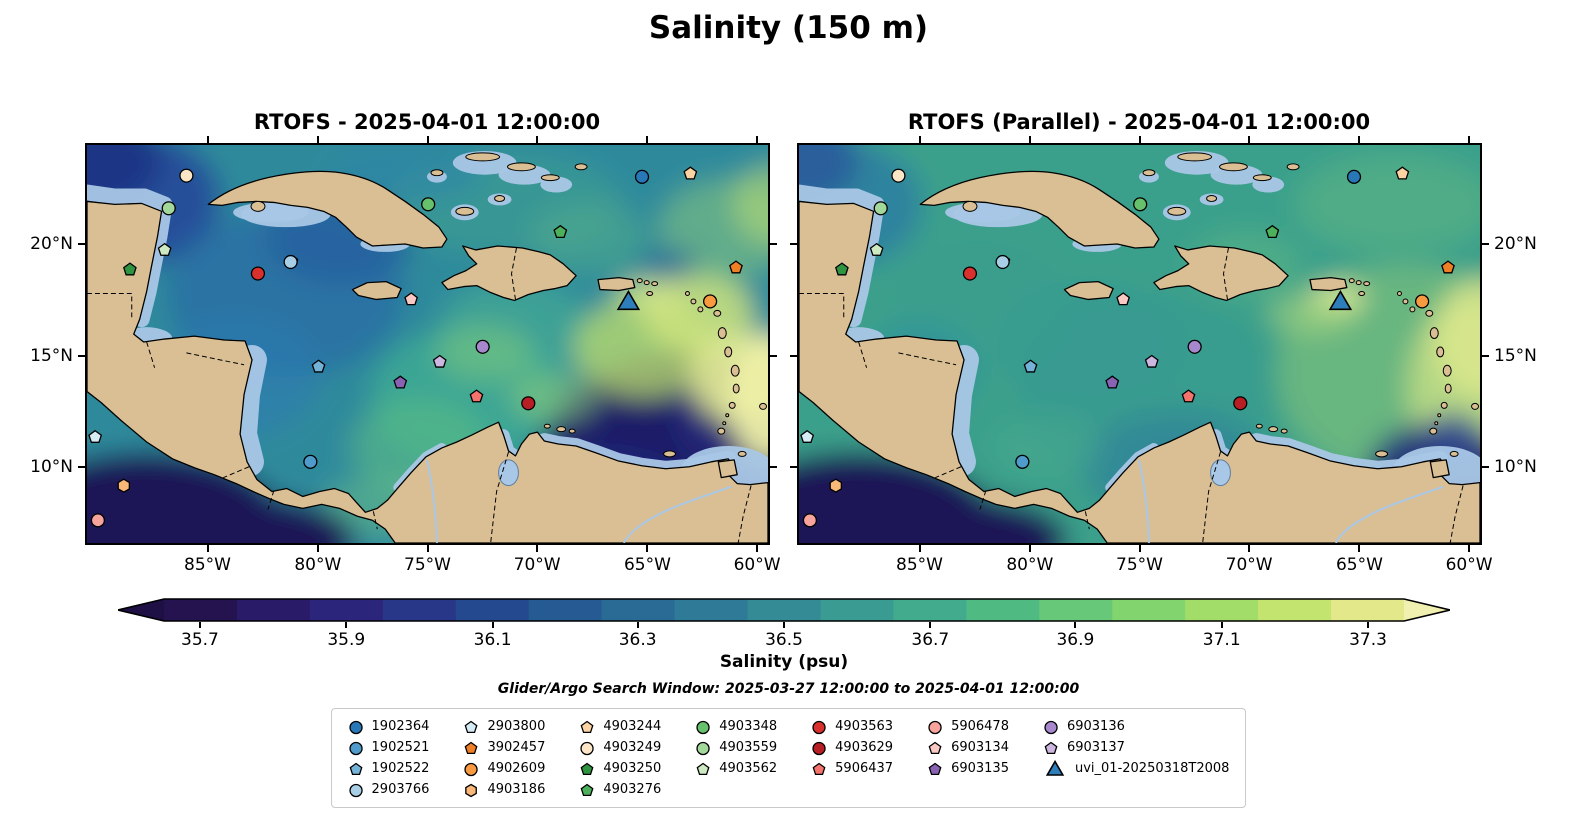  I want to click on right-map-title: RTOFS (Parallel) - 2025-04-01 12:00:00, so click(1139, 122).